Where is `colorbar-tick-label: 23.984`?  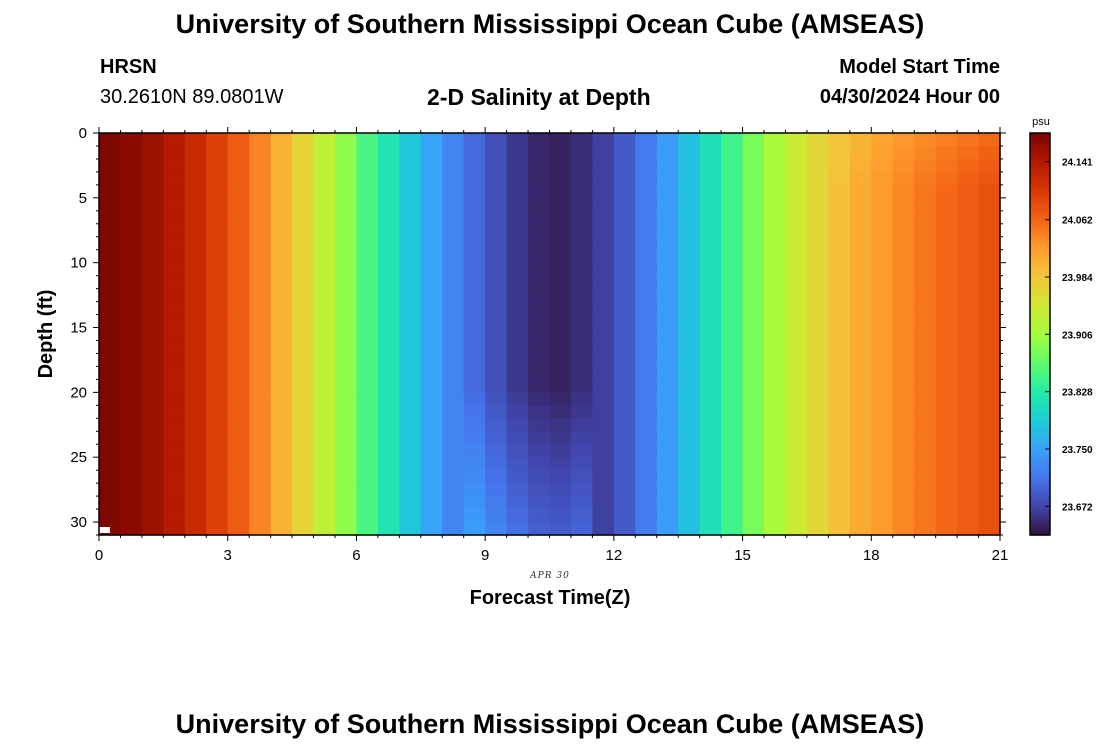
colorbar-tick-label: 23.984 is located at coordinates (1077, 278).